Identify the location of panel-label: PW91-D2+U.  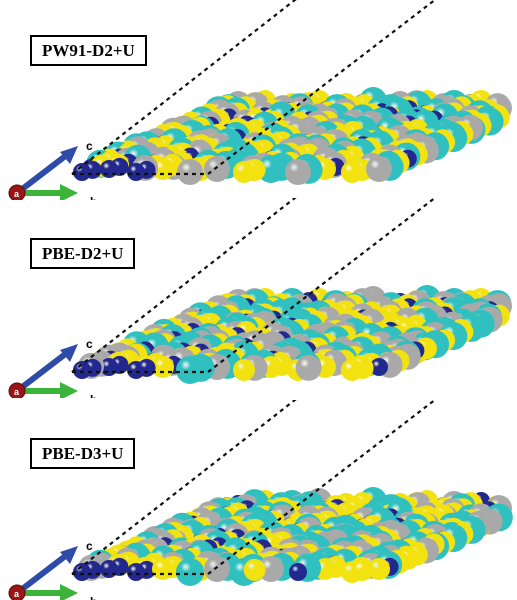
(88, 50).